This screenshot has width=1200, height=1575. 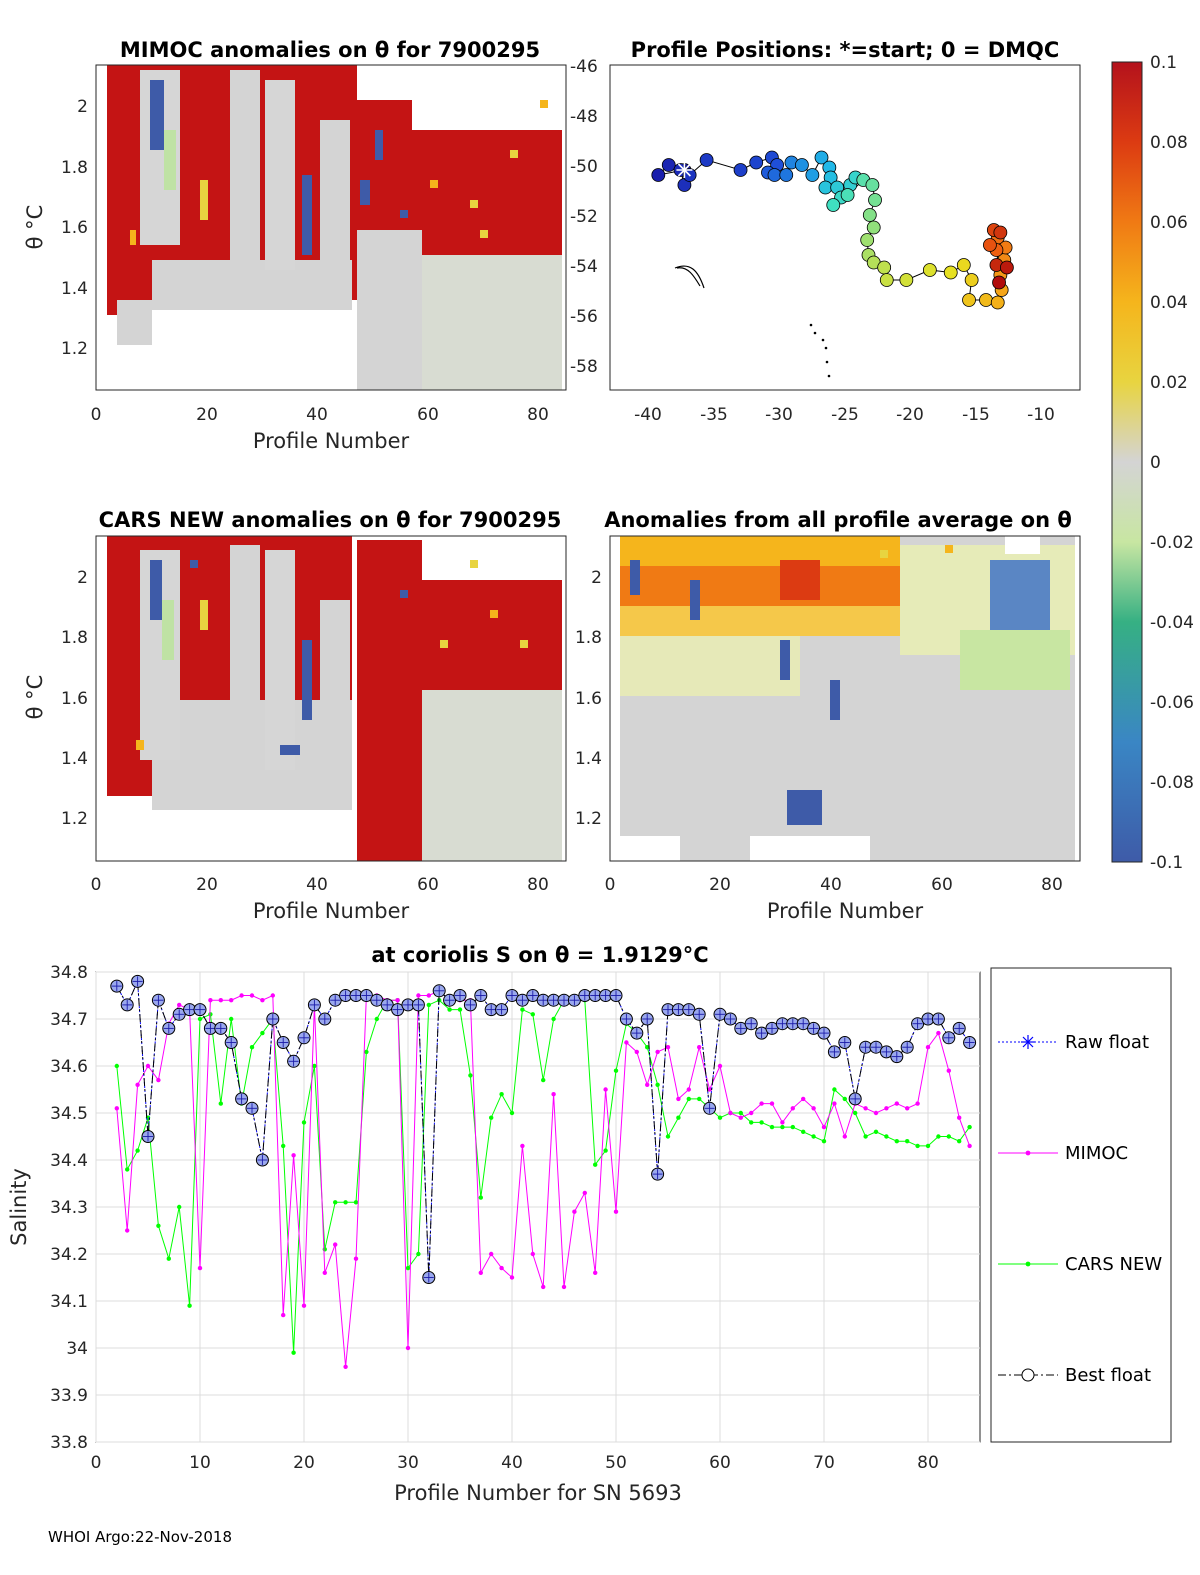 What do you see at coordinates (584, 317) in the screenshot?
I see `positions-ytick: -56` at bounding box center [584, 317].